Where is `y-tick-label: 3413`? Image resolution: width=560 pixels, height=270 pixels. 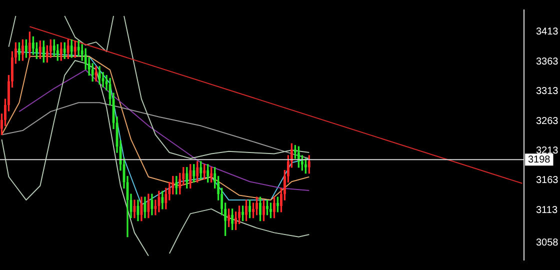
y-tick-label: 3413 is located at coordinates (547, 32).